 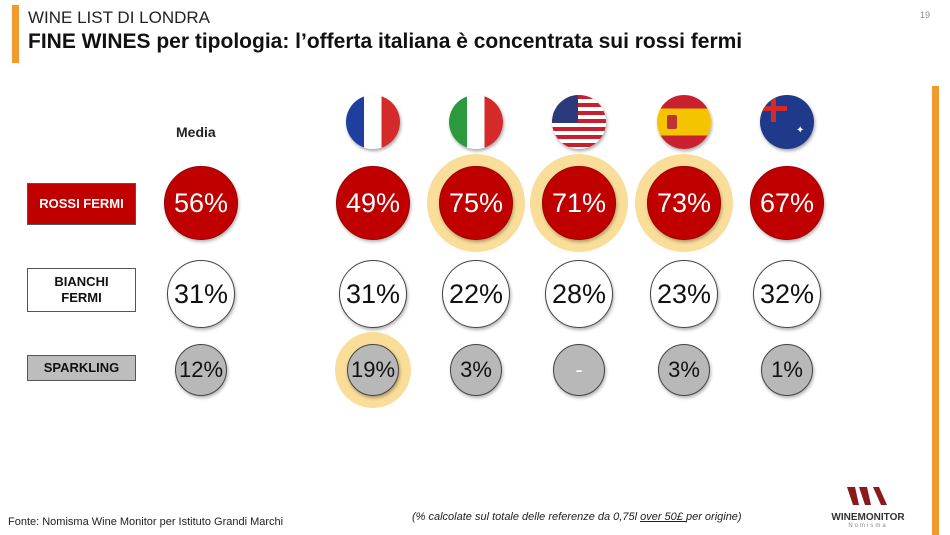 What do you see at coordinates (579, 203) in the screenshot?
I see `value-circle-rossi-fermi-usa: 71%` at bounding box center [579, 203].